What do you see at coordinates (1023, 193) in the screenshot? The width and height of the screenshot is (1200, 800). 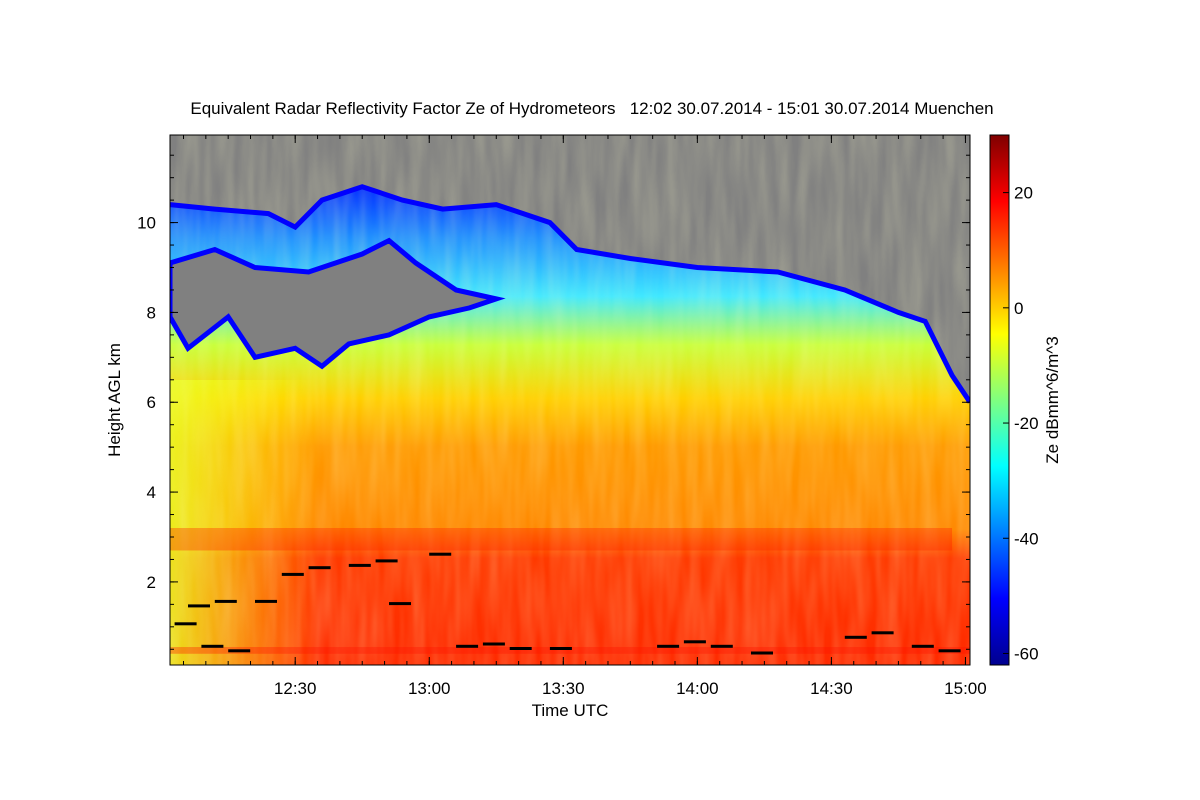 I see `colorbar-tick-label: 20` at bounding box center [1023, 193].